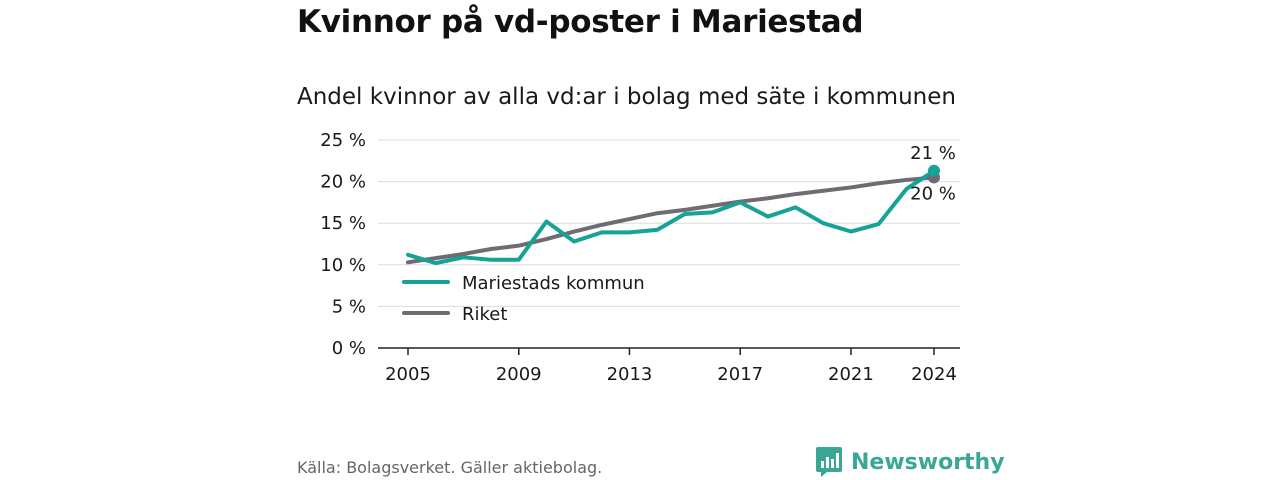 The width and height of the screenshot is (1280, 480). I want to click on brand-logo: Newsworthy, so click(910, 462).